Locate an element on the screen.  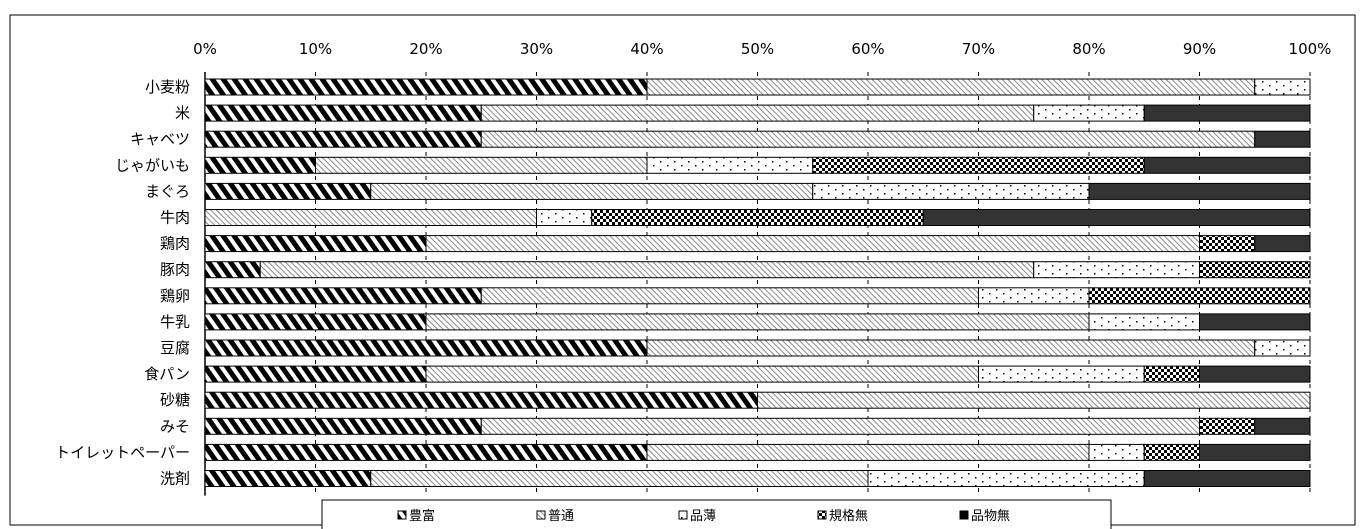
category-label: キャベツ is located at coordinates (160, 139).